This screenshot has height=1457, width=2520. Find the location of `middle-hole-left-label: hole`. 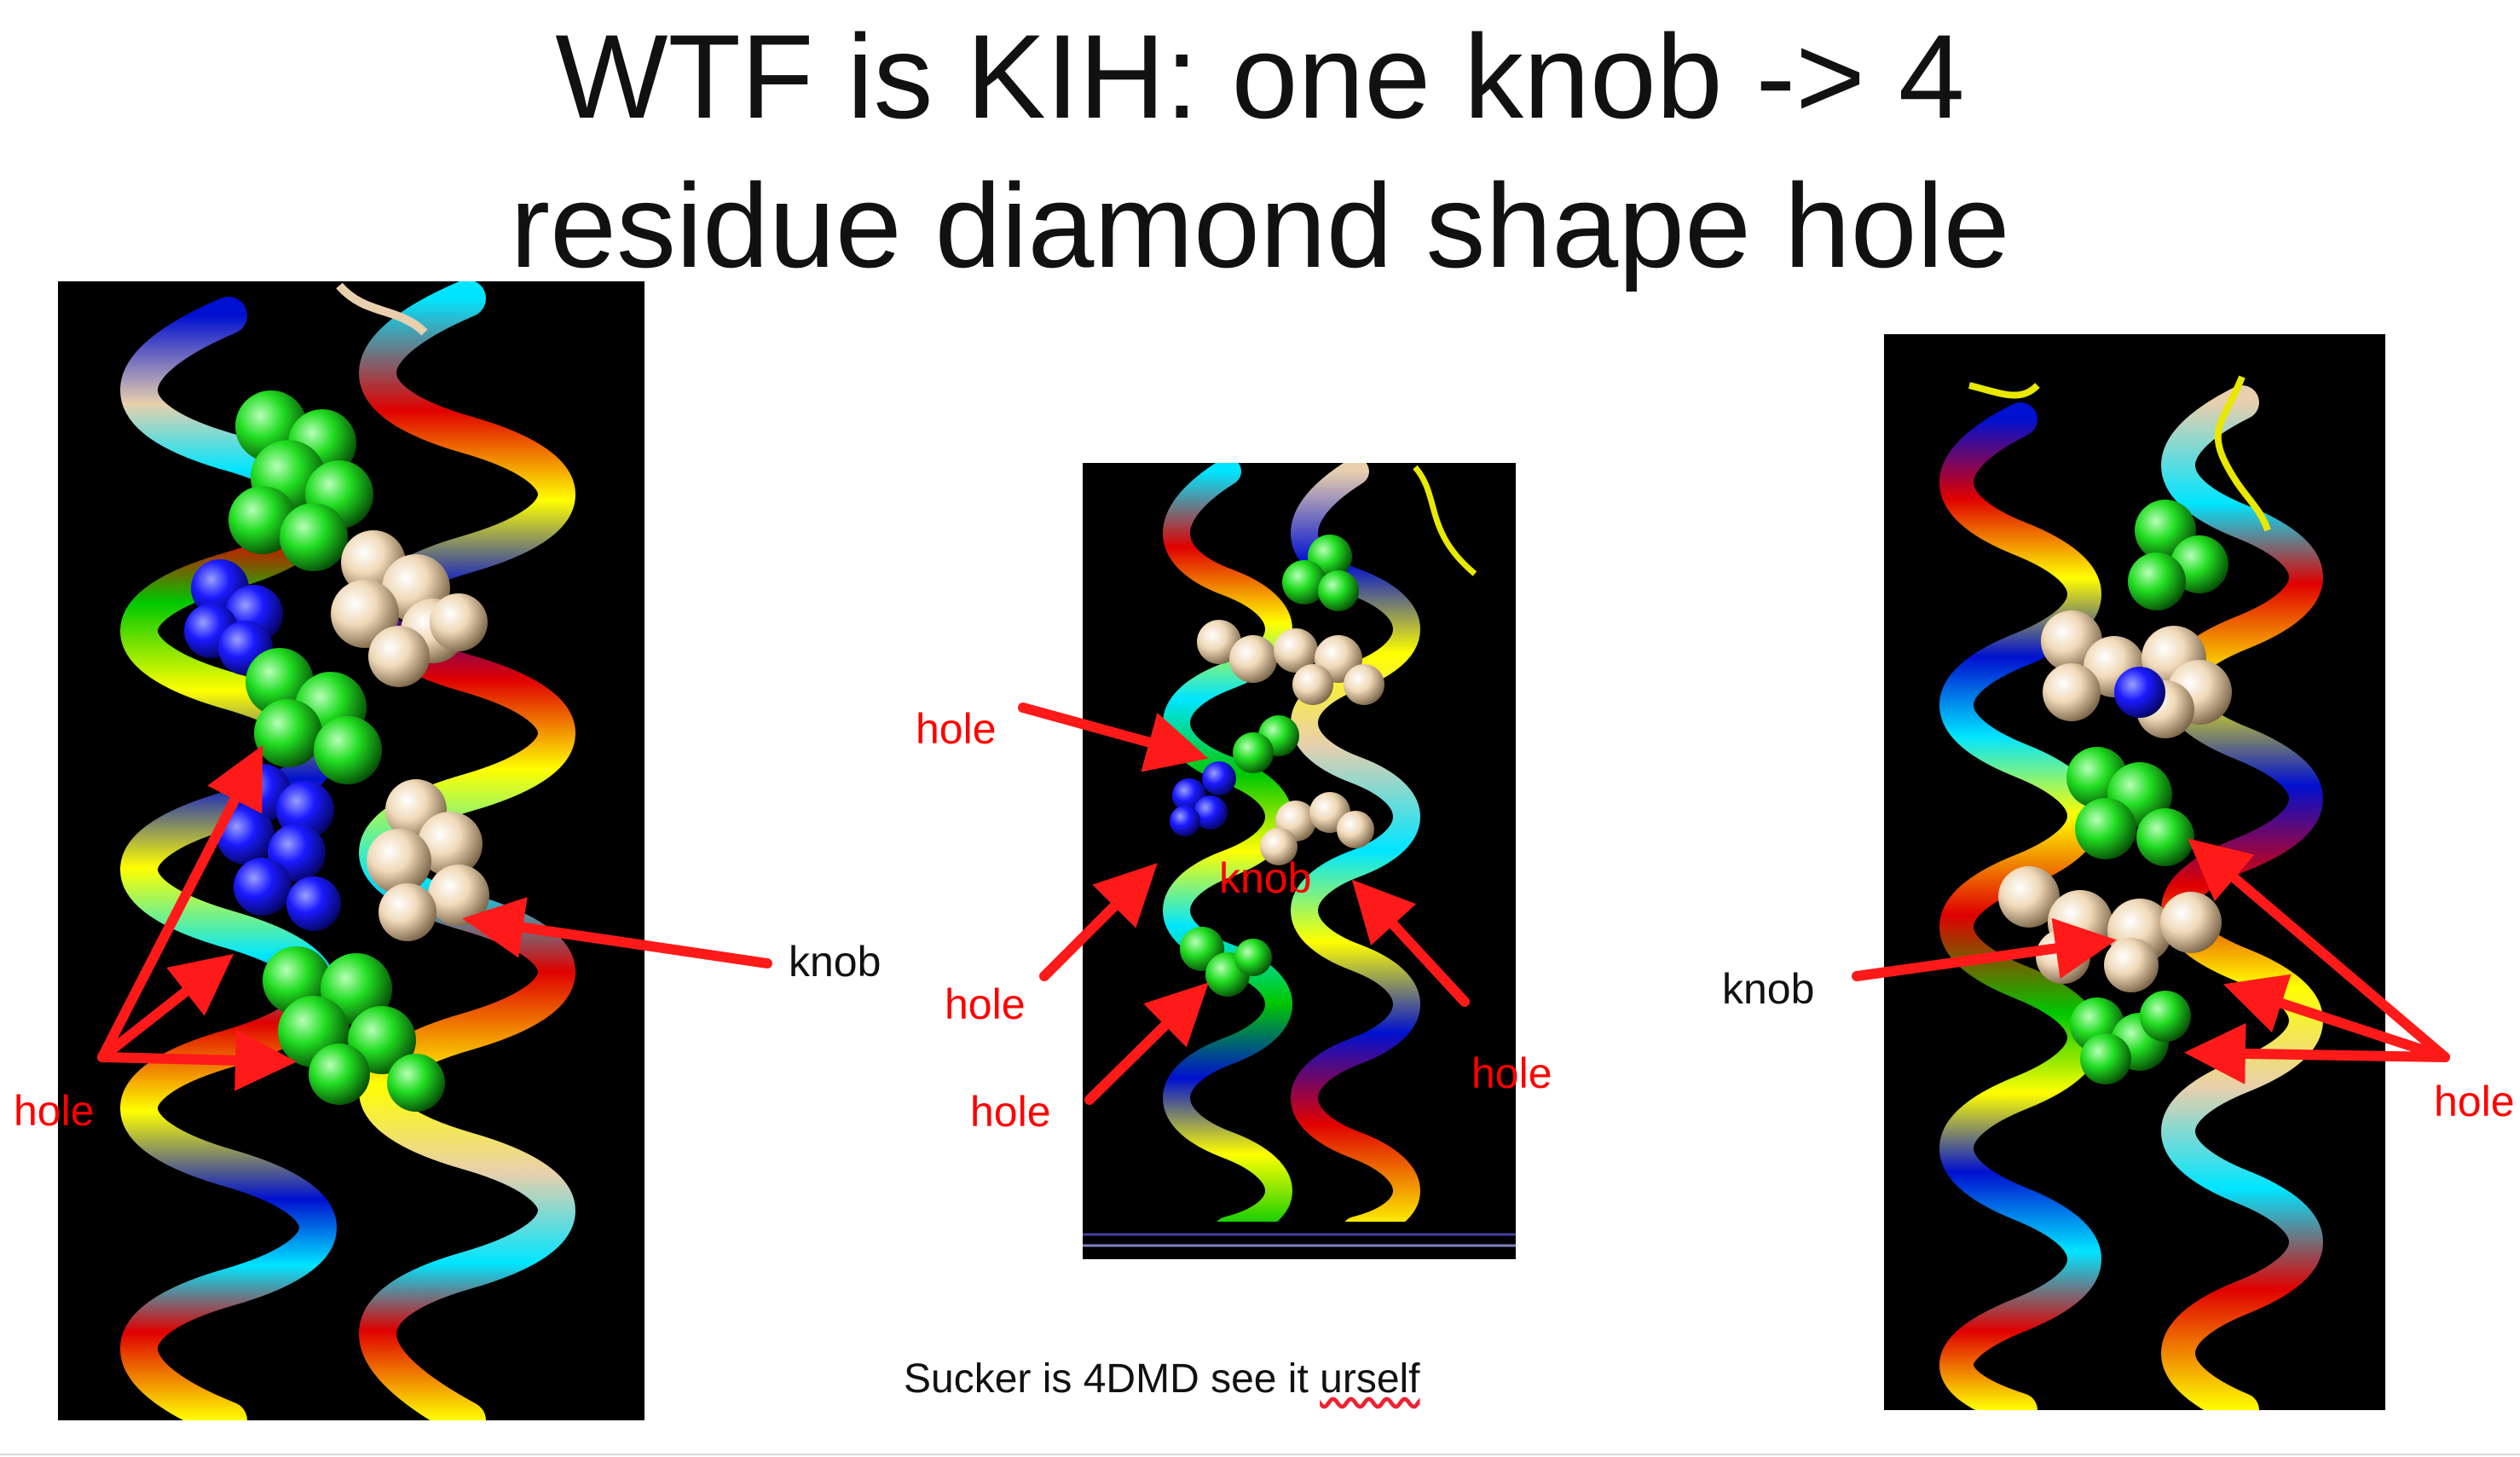

middle-hole-left-label: hole is located at coordinates (986, 1004).